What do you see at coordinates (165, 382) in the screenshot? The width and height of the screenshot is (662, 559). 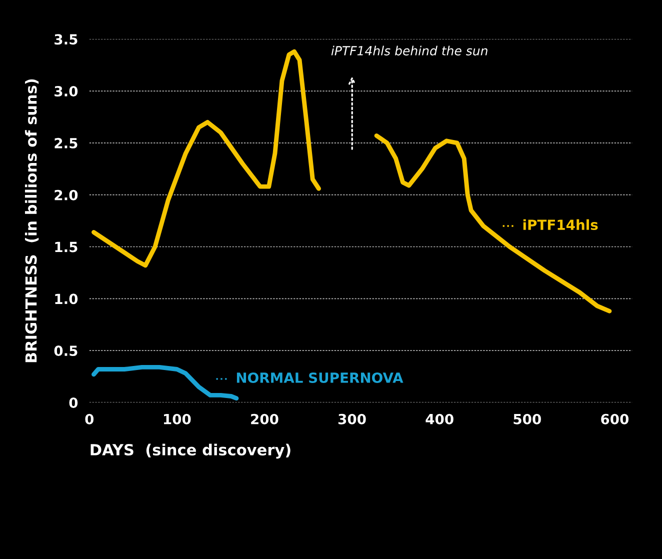 I see `line-series` at bounding box center [165, 382].